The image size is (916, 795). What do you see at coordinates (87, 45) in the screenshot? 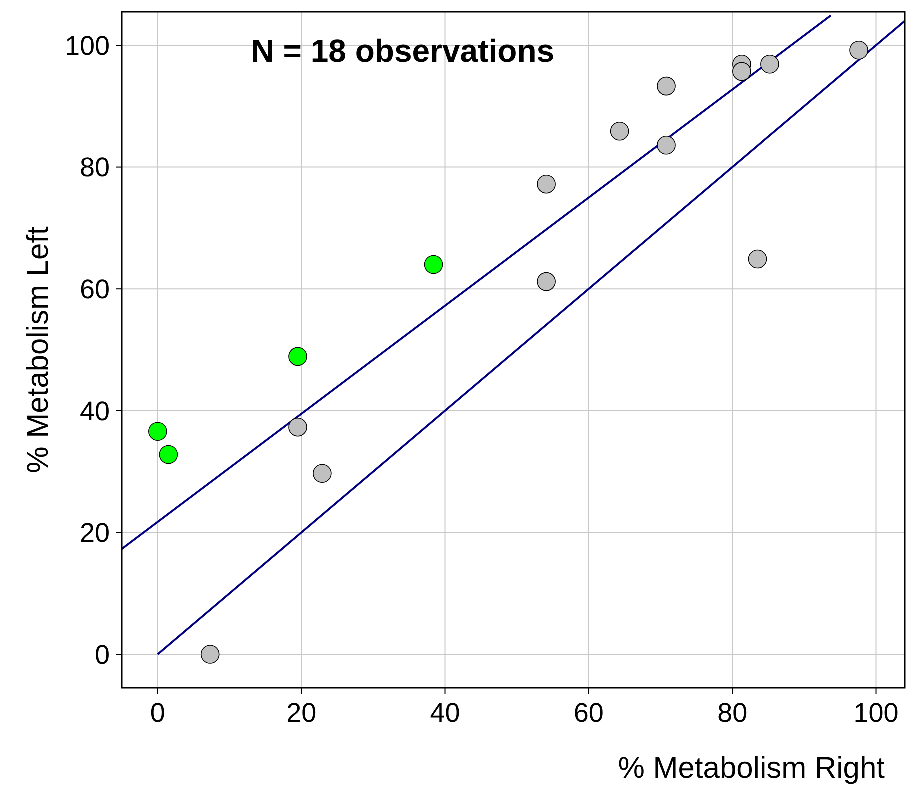
I see `y-tick-label: 100` at bounding box center [87, 45].